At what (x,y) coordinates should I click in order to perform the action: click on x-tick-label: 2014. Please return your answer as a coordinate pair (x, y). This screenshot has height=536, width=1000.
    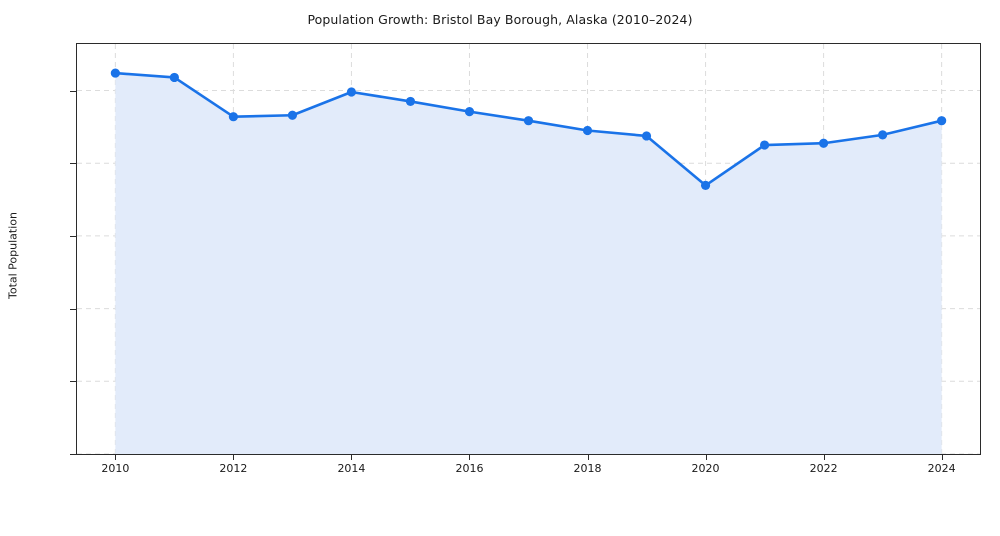
    Looking at the image, I should click on (351, 468).